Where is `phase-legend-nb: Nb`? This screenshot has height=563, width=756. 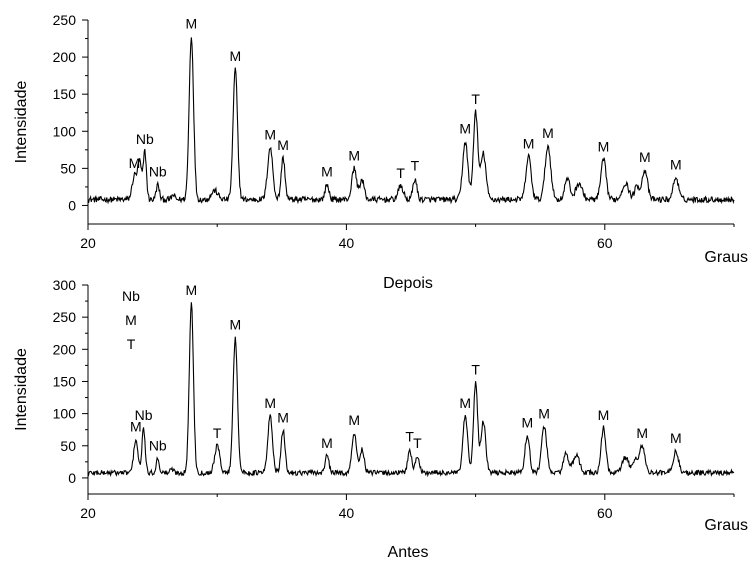
phase-legend-nb: Nb is located at coordinates (131, 296).